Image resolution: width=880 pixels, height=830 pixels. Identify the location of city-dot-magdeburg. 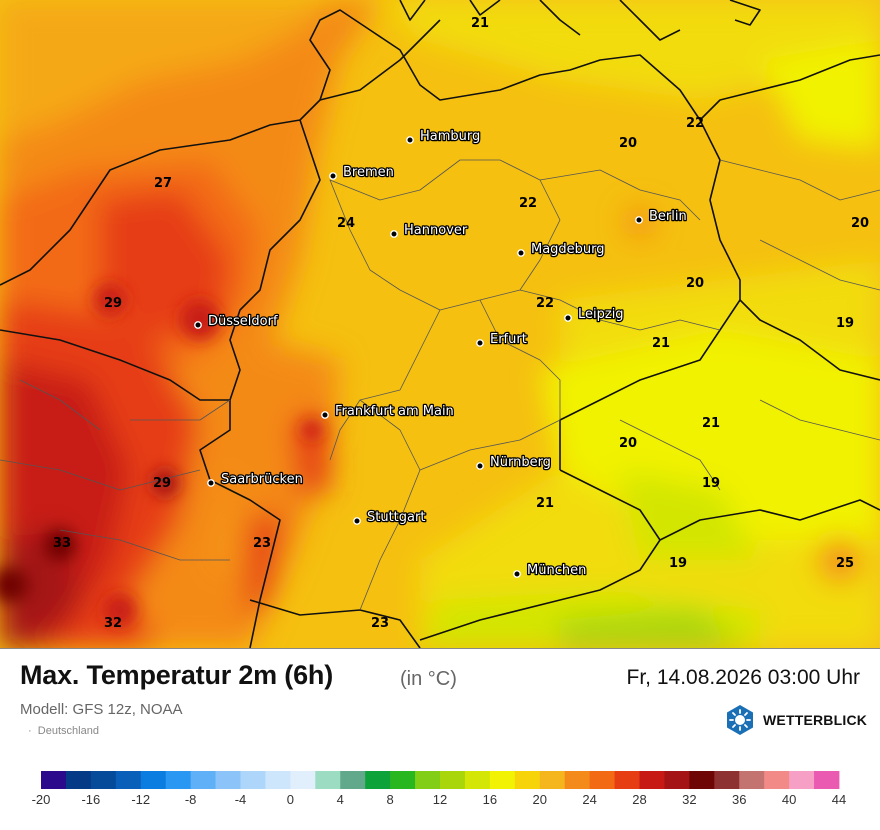
(521, 253).